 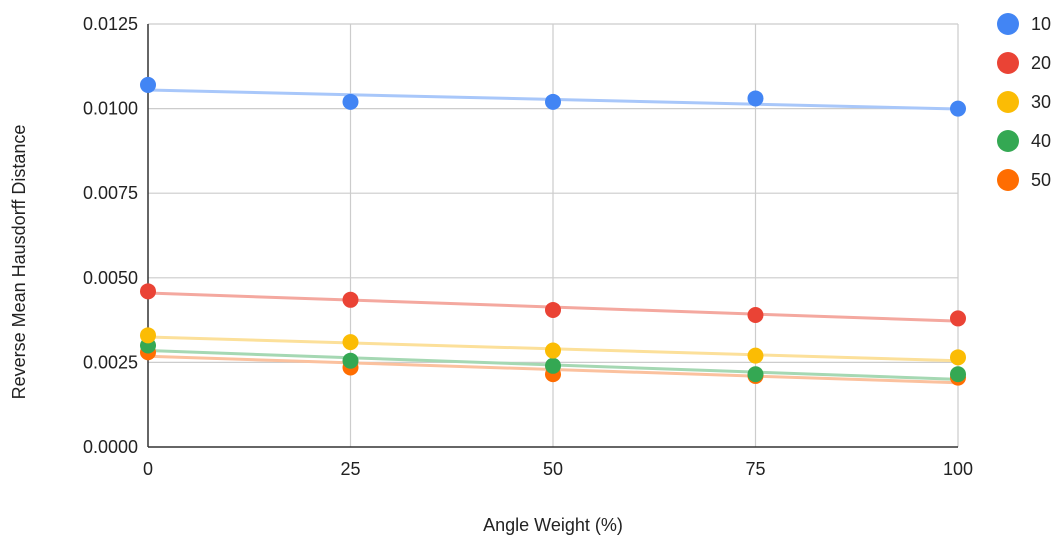 I want to click on legend-label: 10, so click(x=1041, y=24).